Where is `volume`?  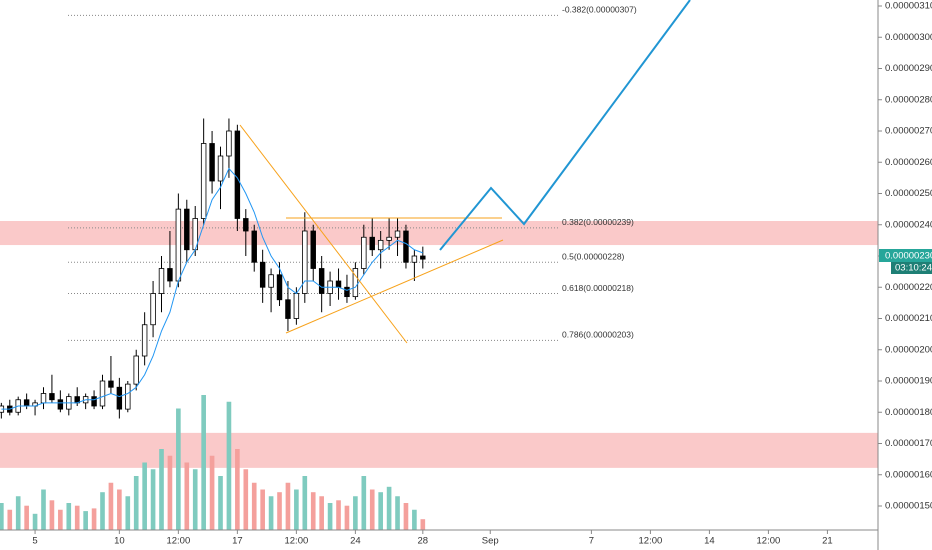
volume is located at coordinates (213, 462).